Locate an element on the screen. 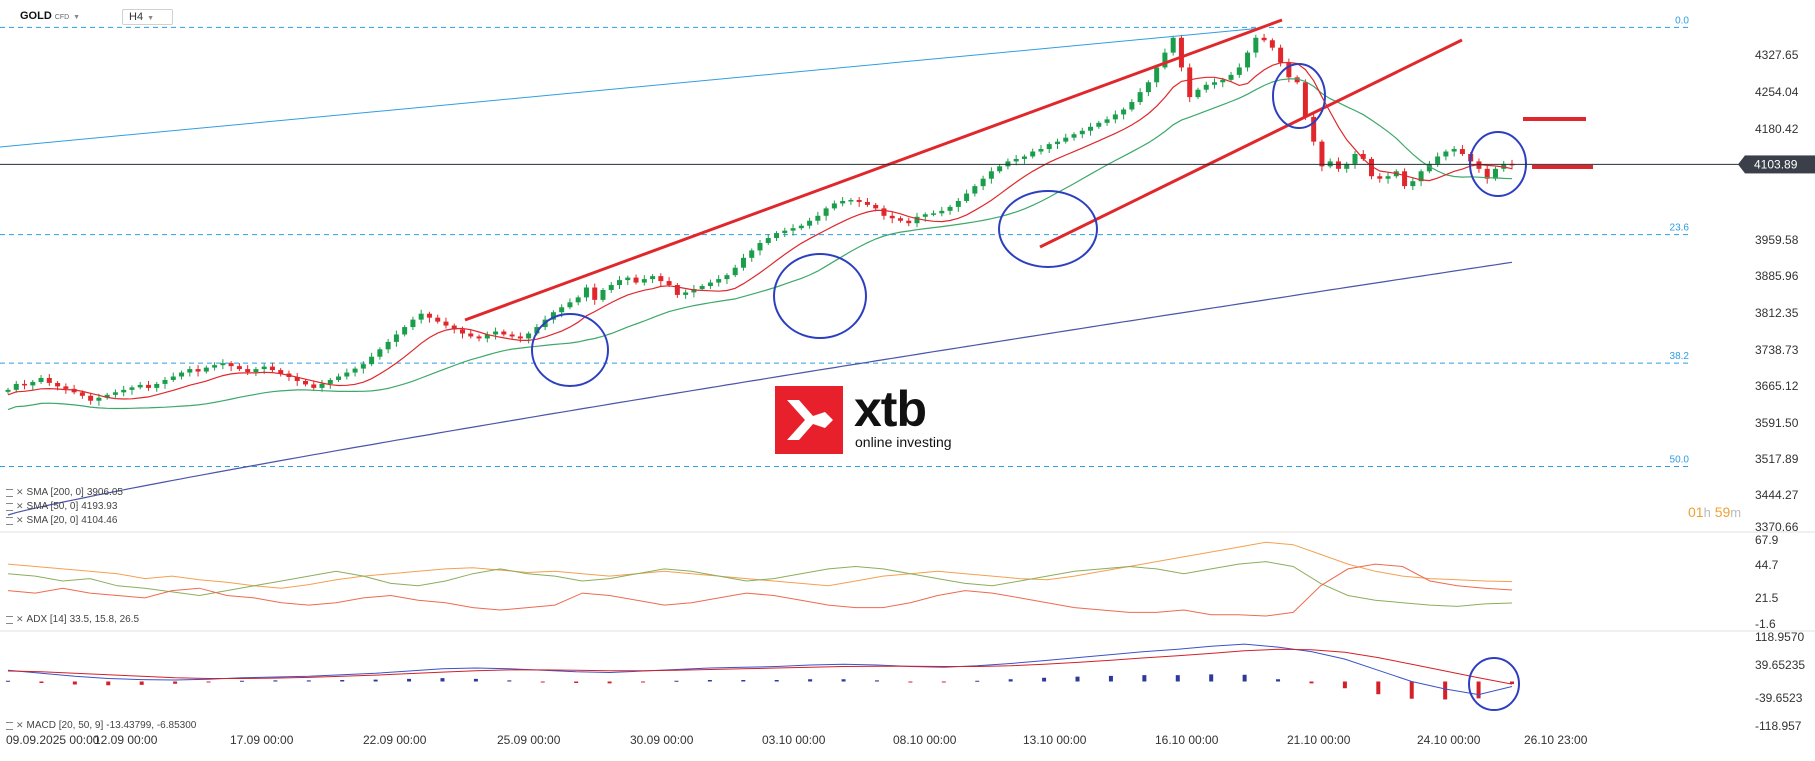 The image size is (1815, 761). legend-sma20: ✕ SMA [20, 0] 4104.46 is located at coordinates (61, 520).